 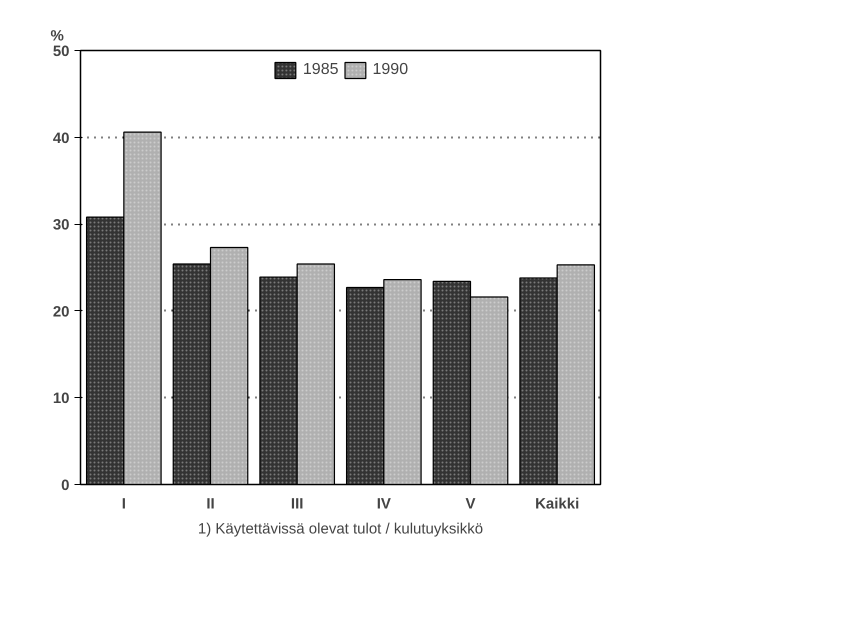 I want to click on legend-label: 1985, so click(x=320, y=70).